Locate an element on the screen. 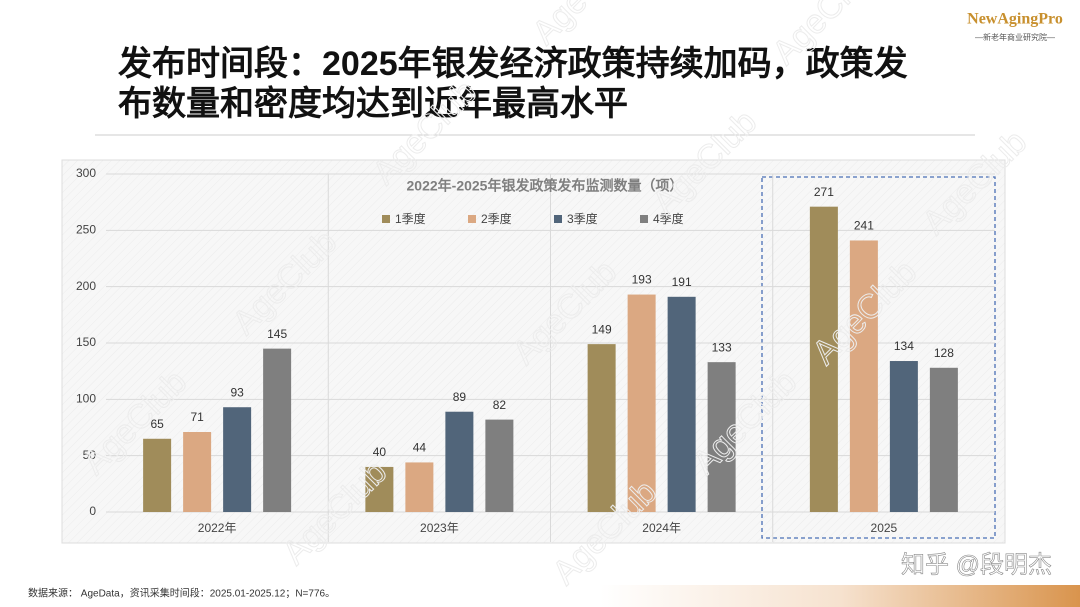 Image resolution: width=1080 pixels, height=607 pixels. x-tick-label: 2022年 is located at coordinates (217, 528).